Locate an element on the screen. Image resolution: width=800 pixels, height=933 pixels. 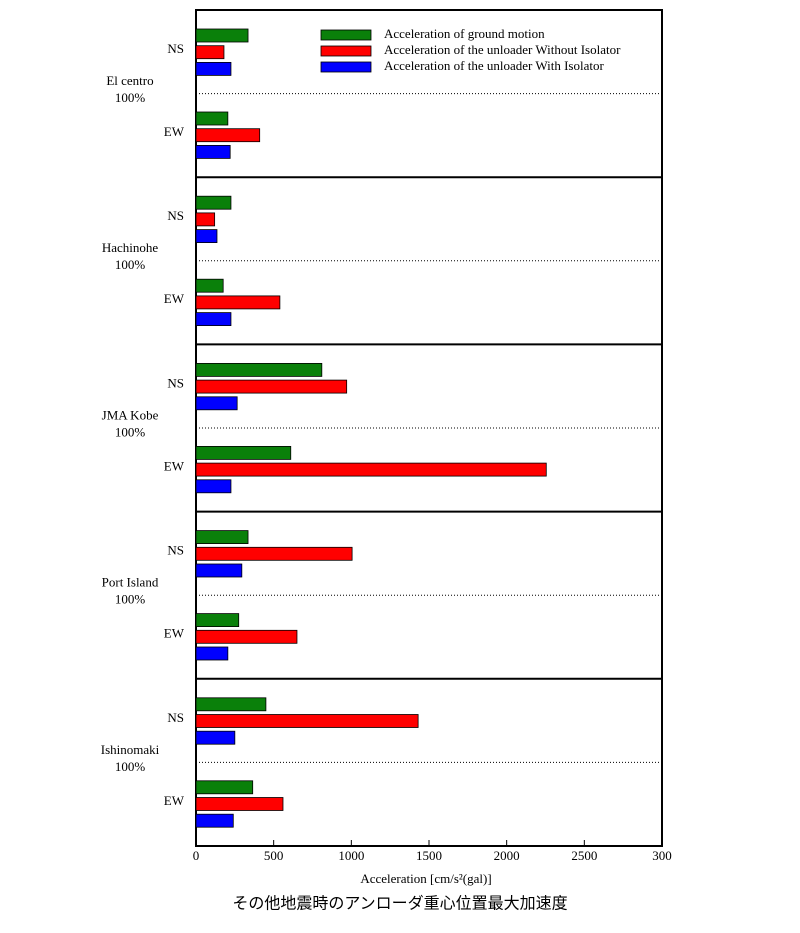
x-tick-label: 0 is located at coordinates (196, 855).